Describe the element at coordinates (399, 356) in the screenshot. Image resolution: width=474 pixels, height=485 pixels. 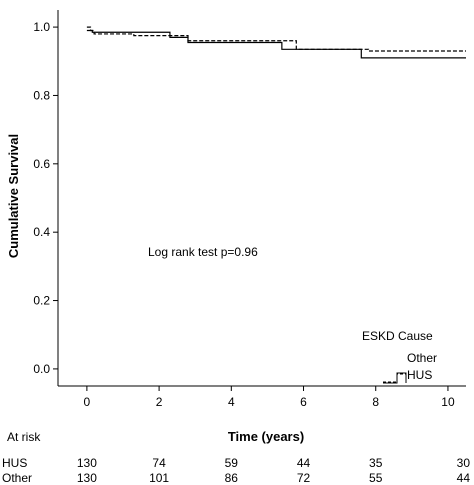
I see `legend: ESKD Cause Other HUS` at that location.